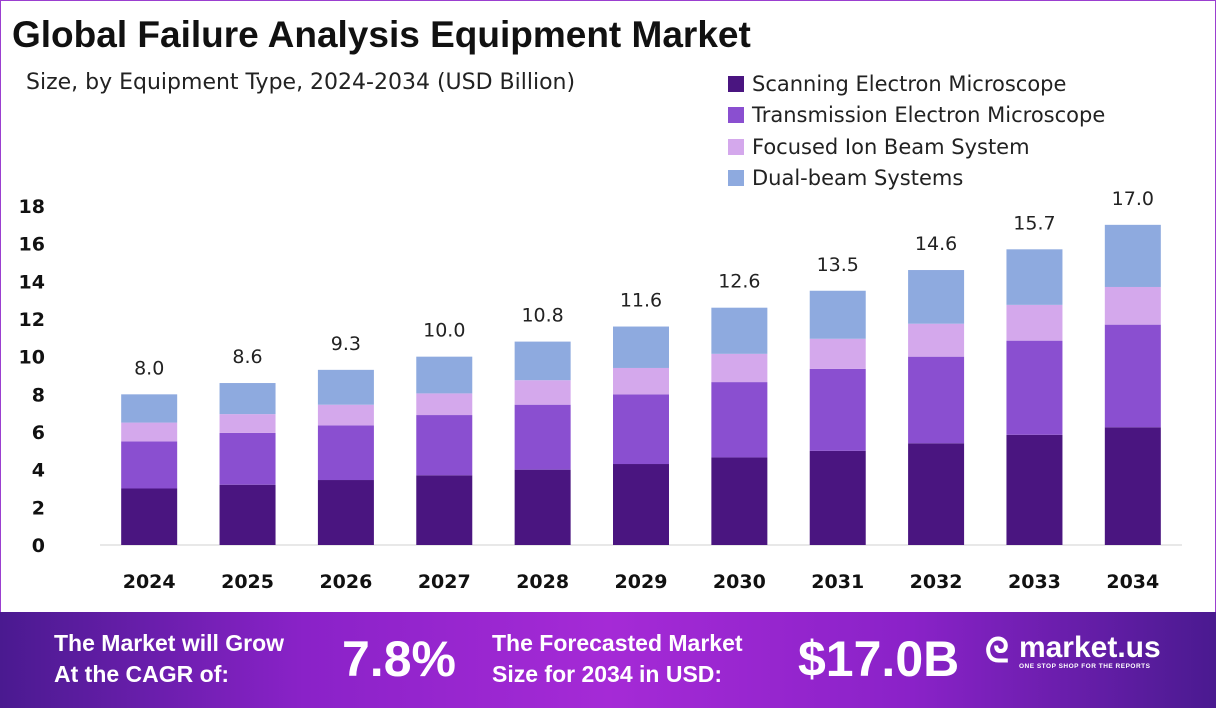  What do you see at coordinates (1034, 223) in the screenshot?
I see `total-label: 15.7` at bounding box center [1034, 223].